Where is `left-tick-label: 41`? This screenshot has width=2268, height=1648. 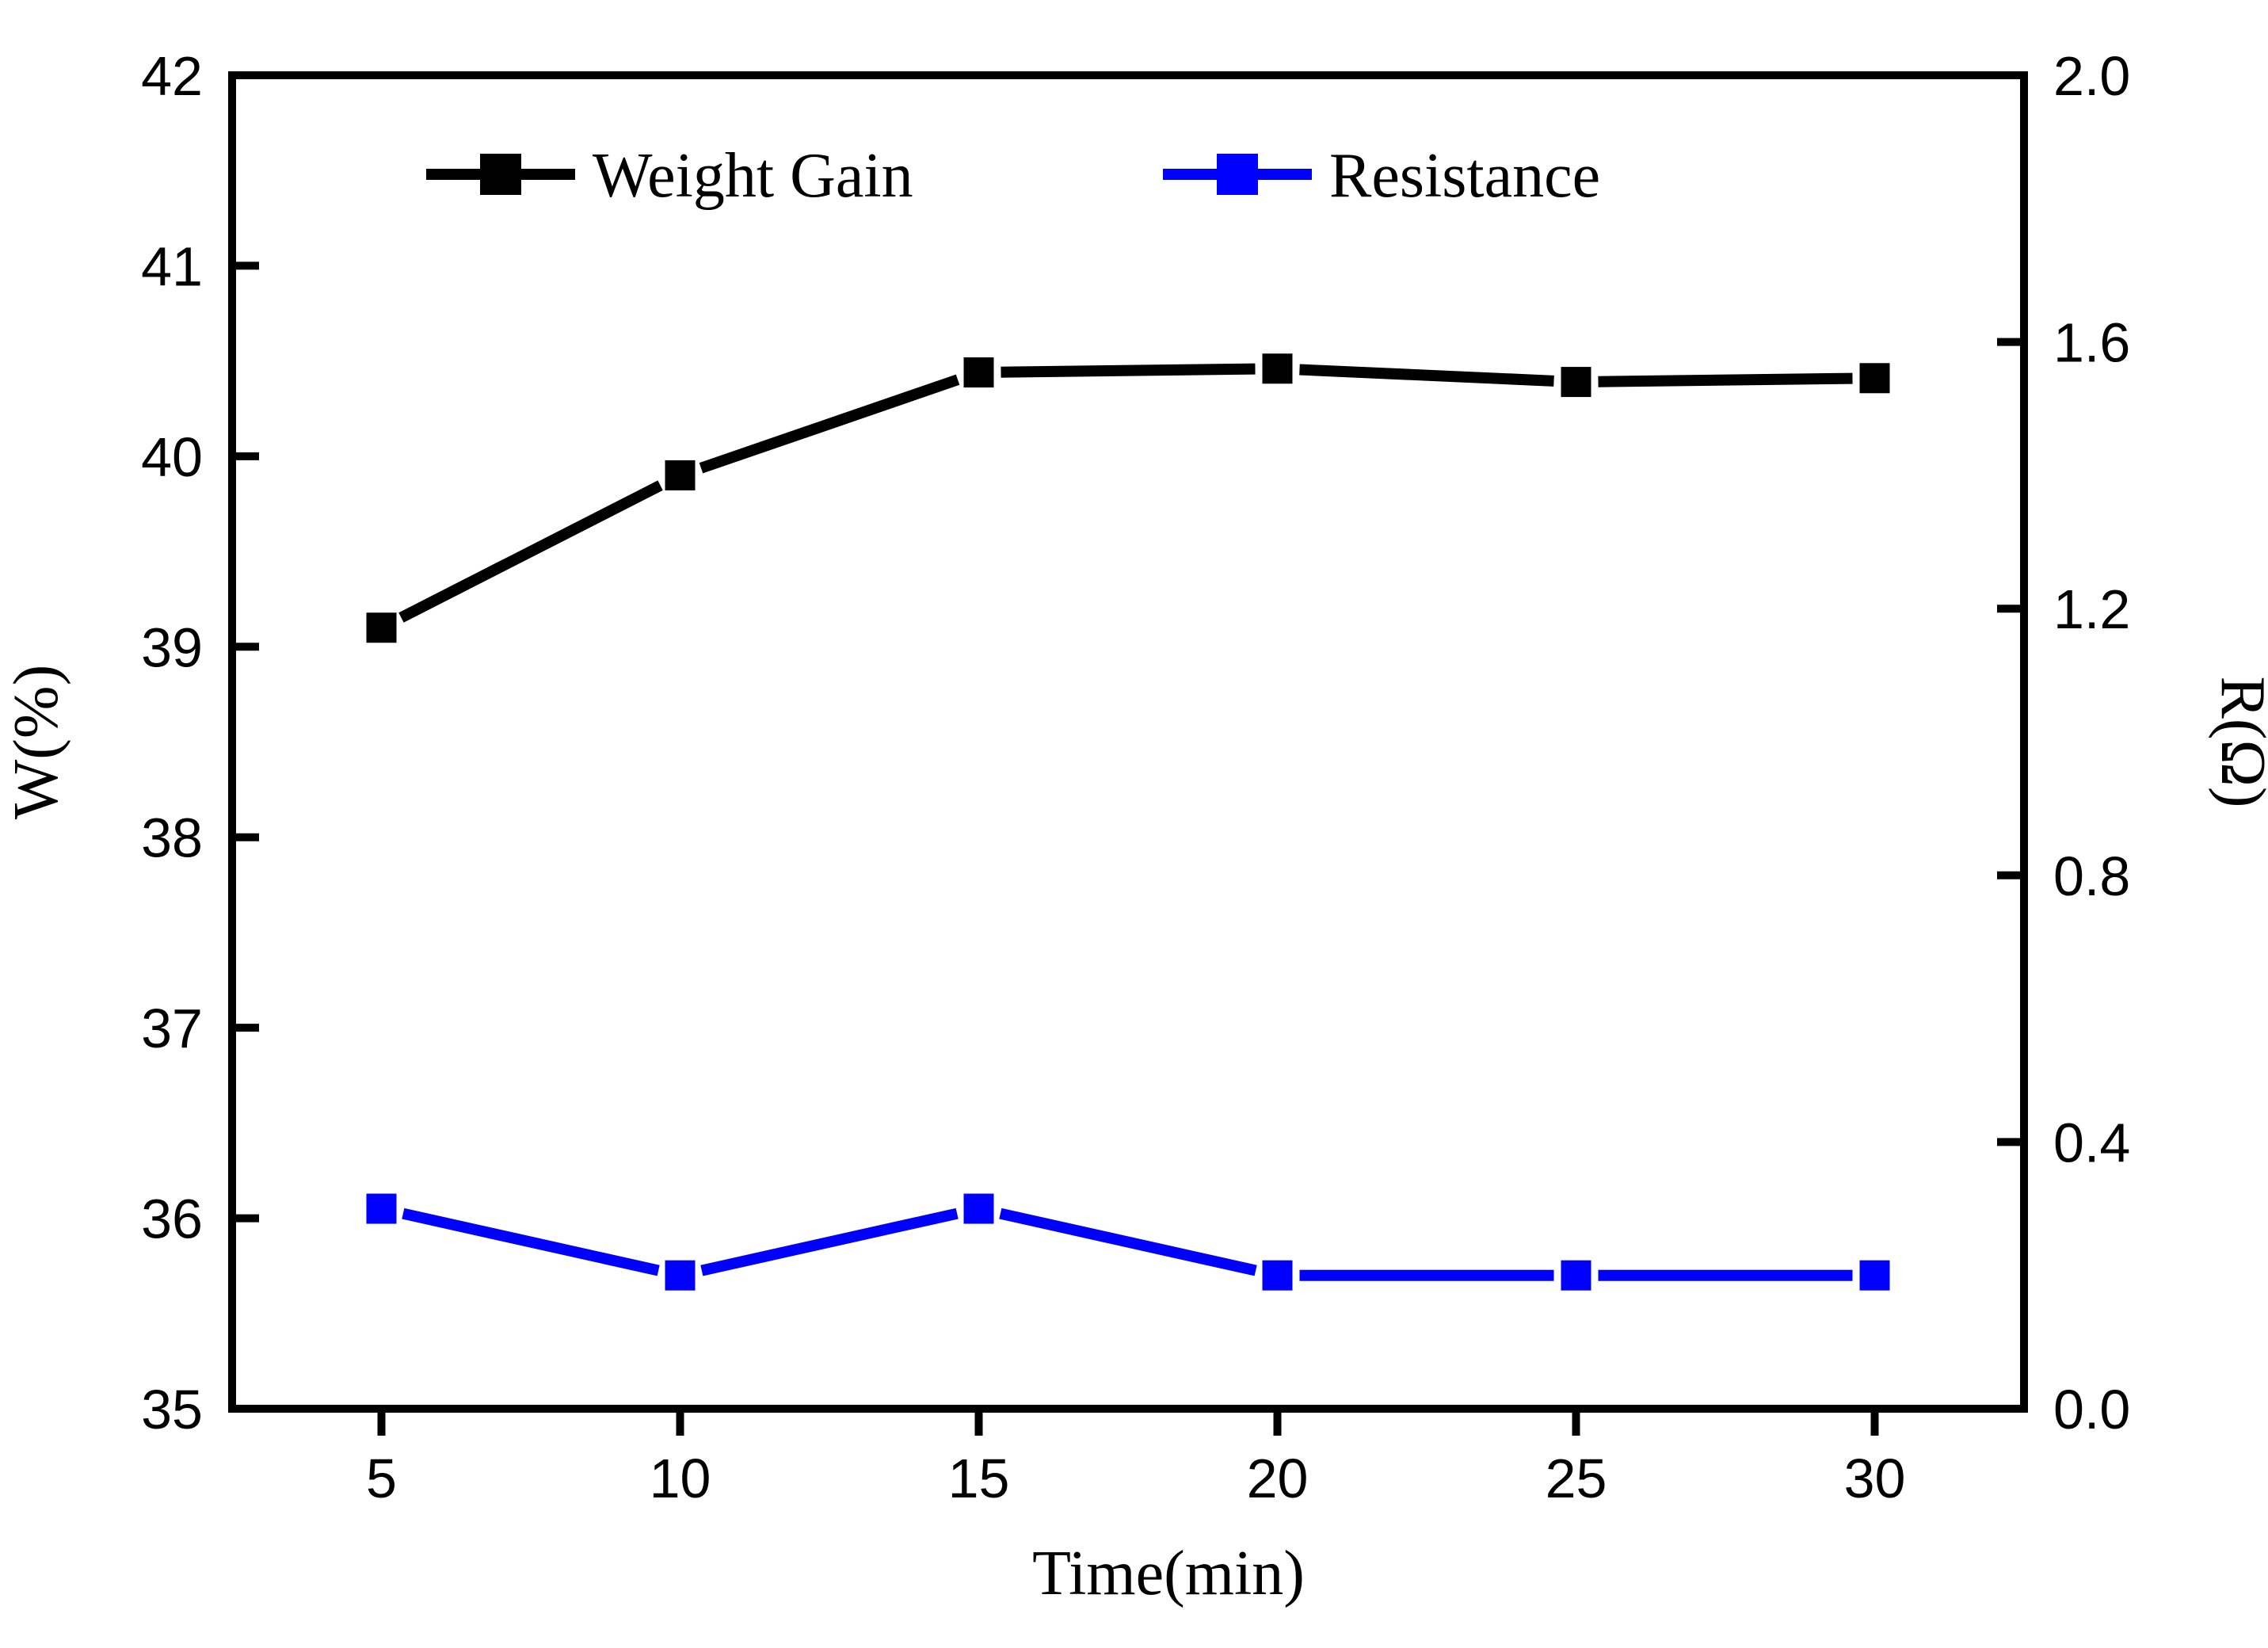
left-tick-label: 41 is located at coordinates (172, 266).